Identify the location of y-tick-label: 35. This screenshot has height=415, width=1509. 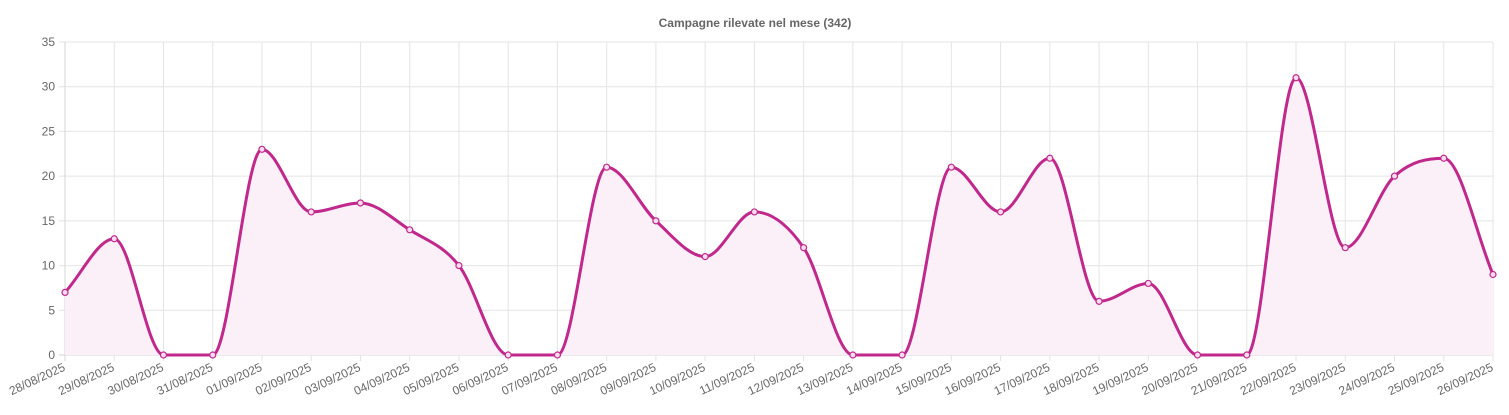
(49, 42).